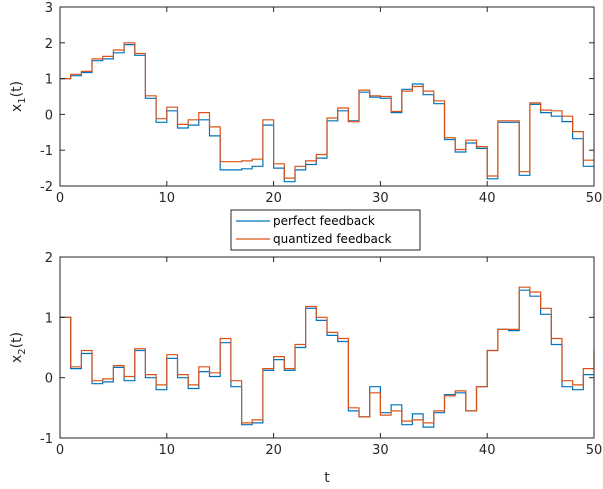 The width and height of the screenshot is (603, 489). What do you see at coordinates (487, 450) in the screenshot?
I see `x-tick-label-x2: 40` at bounding box center [487, 450].